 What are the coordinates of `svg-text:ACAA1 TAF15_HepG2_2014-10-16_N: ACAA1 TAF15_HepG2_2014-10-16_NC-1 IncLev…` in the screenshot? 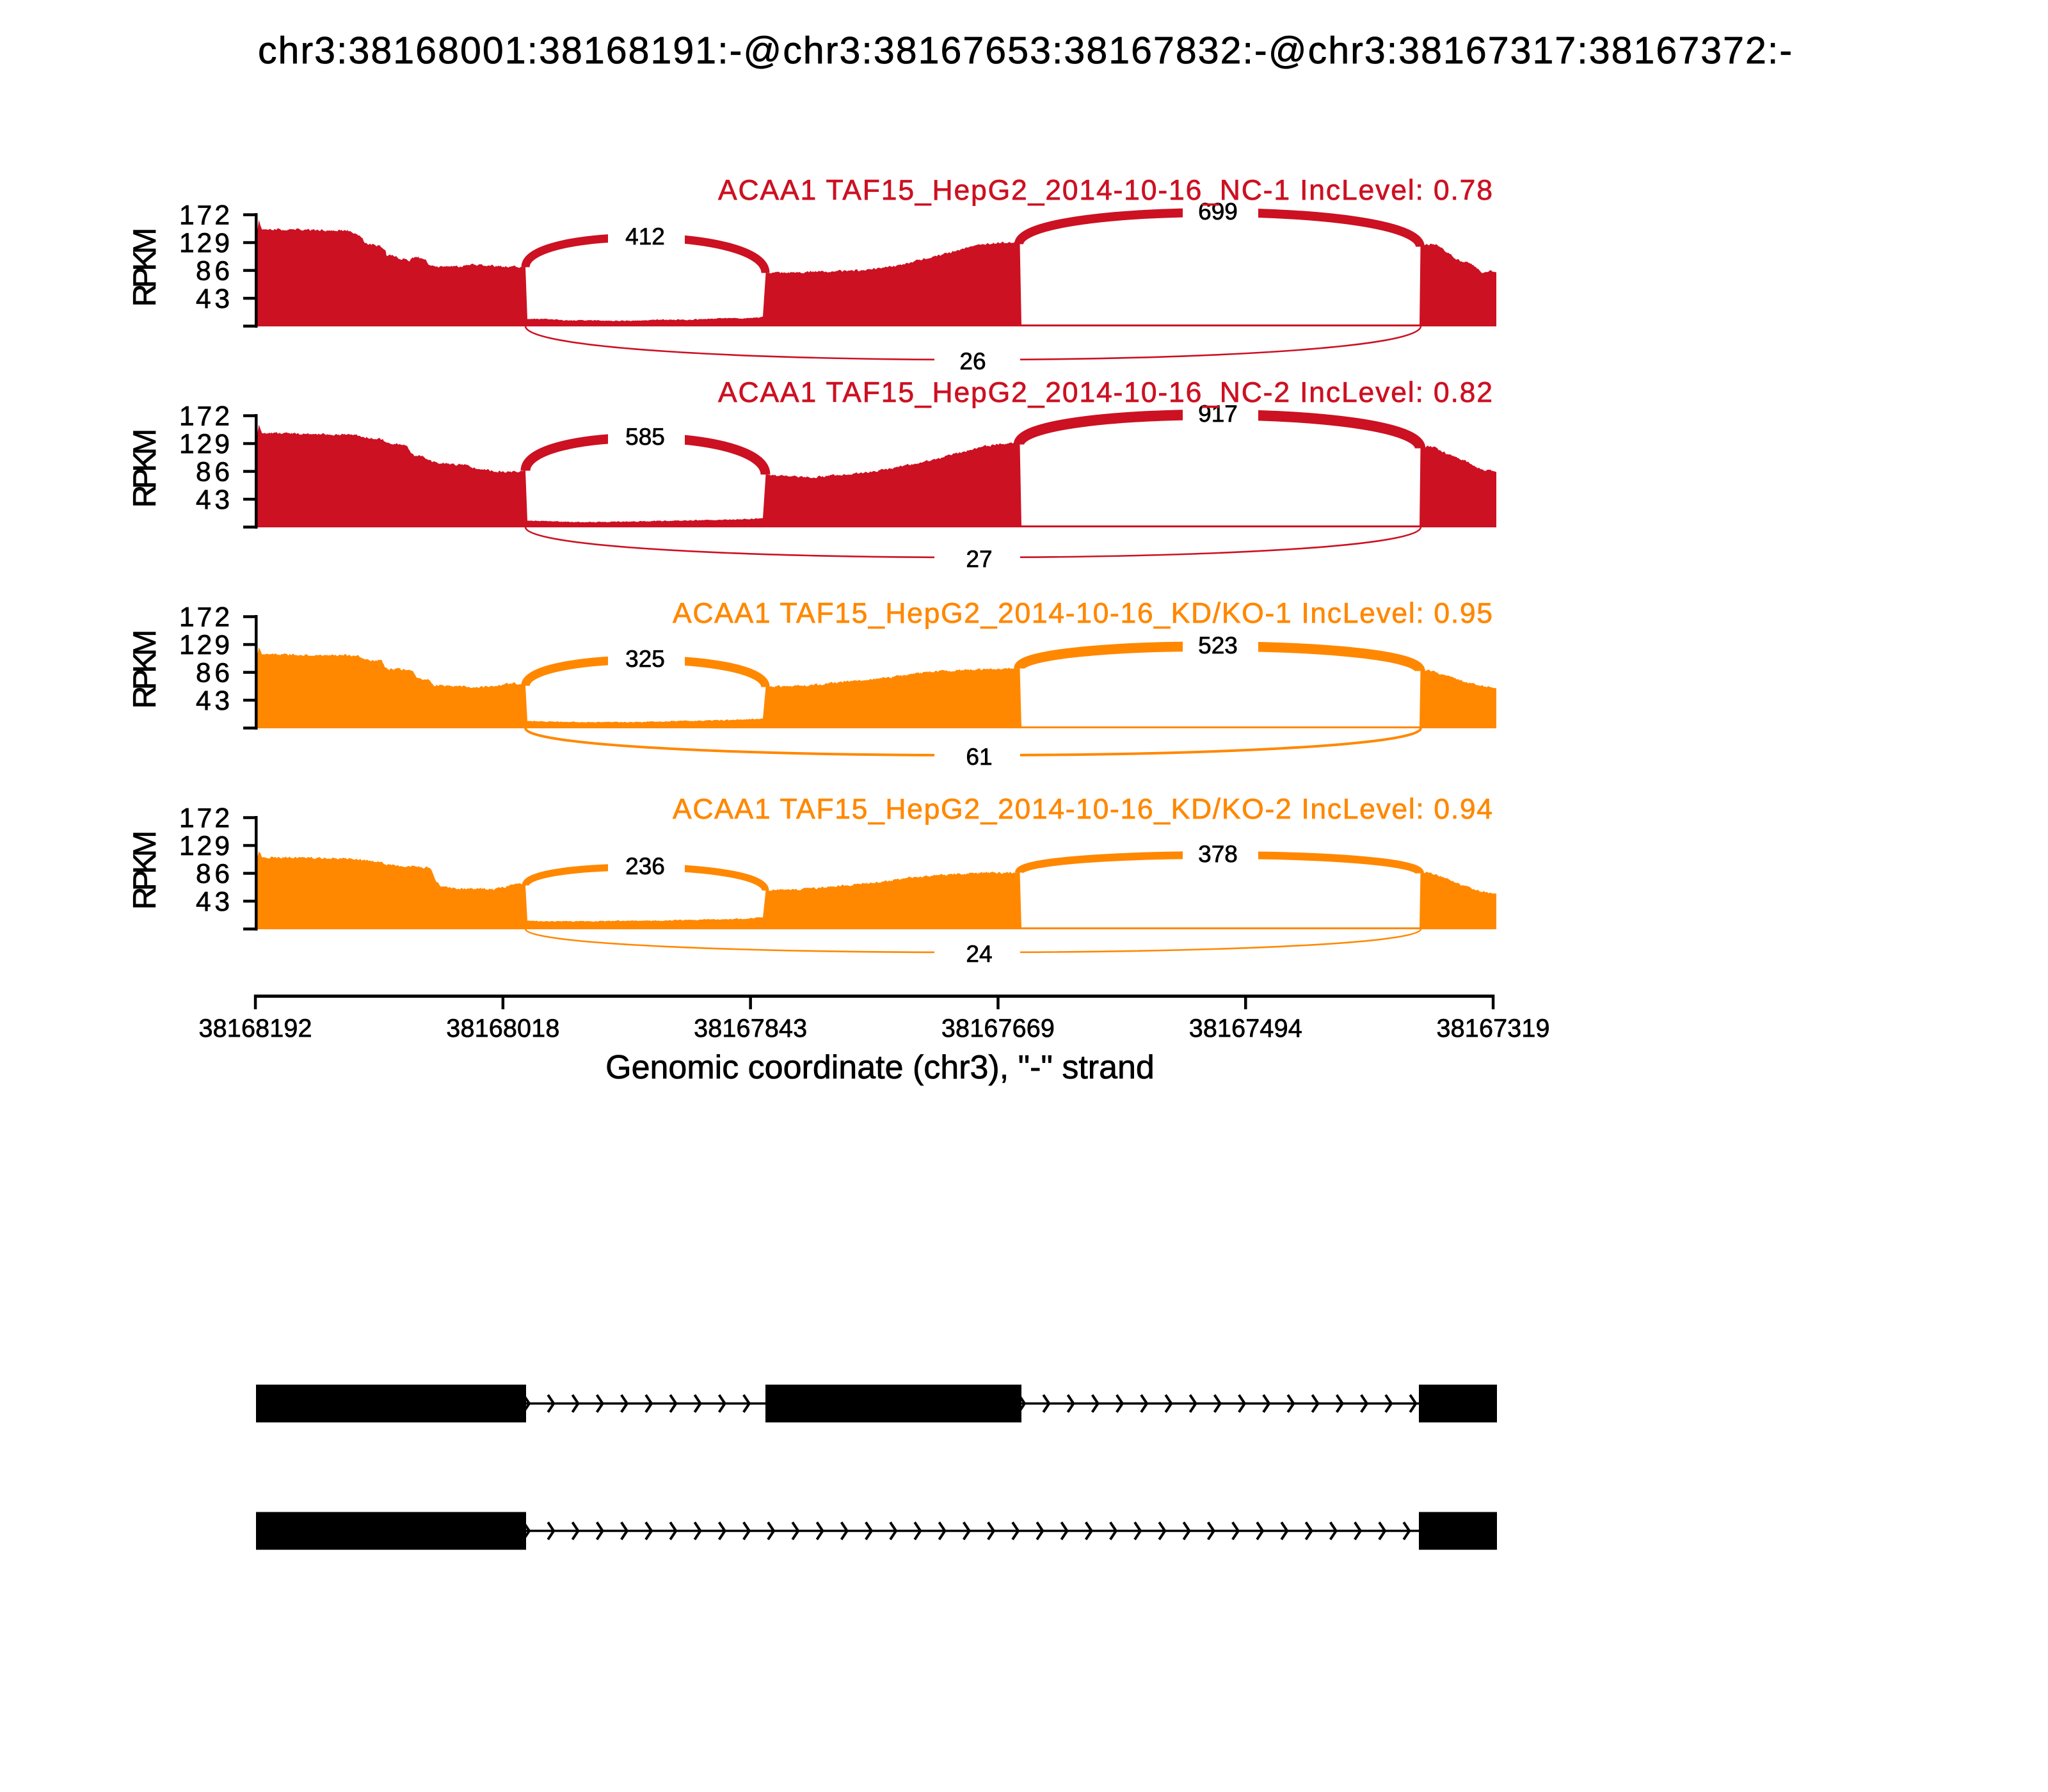 It's located at (1105, 190).